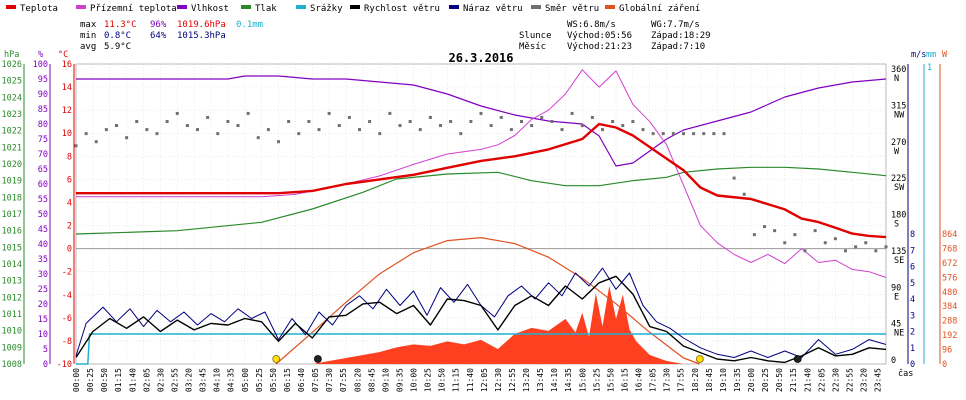 The image size is (966, 400). Describe the element at coordinates (231, 380) in the screenshot. I see `tick-time: 04:35` at that location.